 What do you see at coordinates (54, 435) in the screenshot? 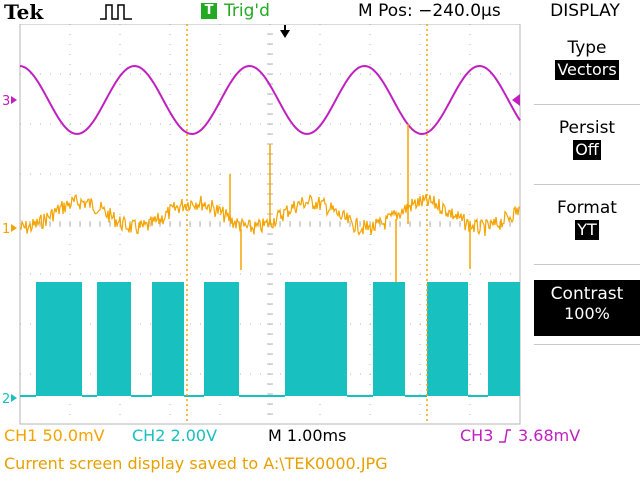
I see `ch1-scale: CH1 50.0mV` at bounding box center [54, 435].